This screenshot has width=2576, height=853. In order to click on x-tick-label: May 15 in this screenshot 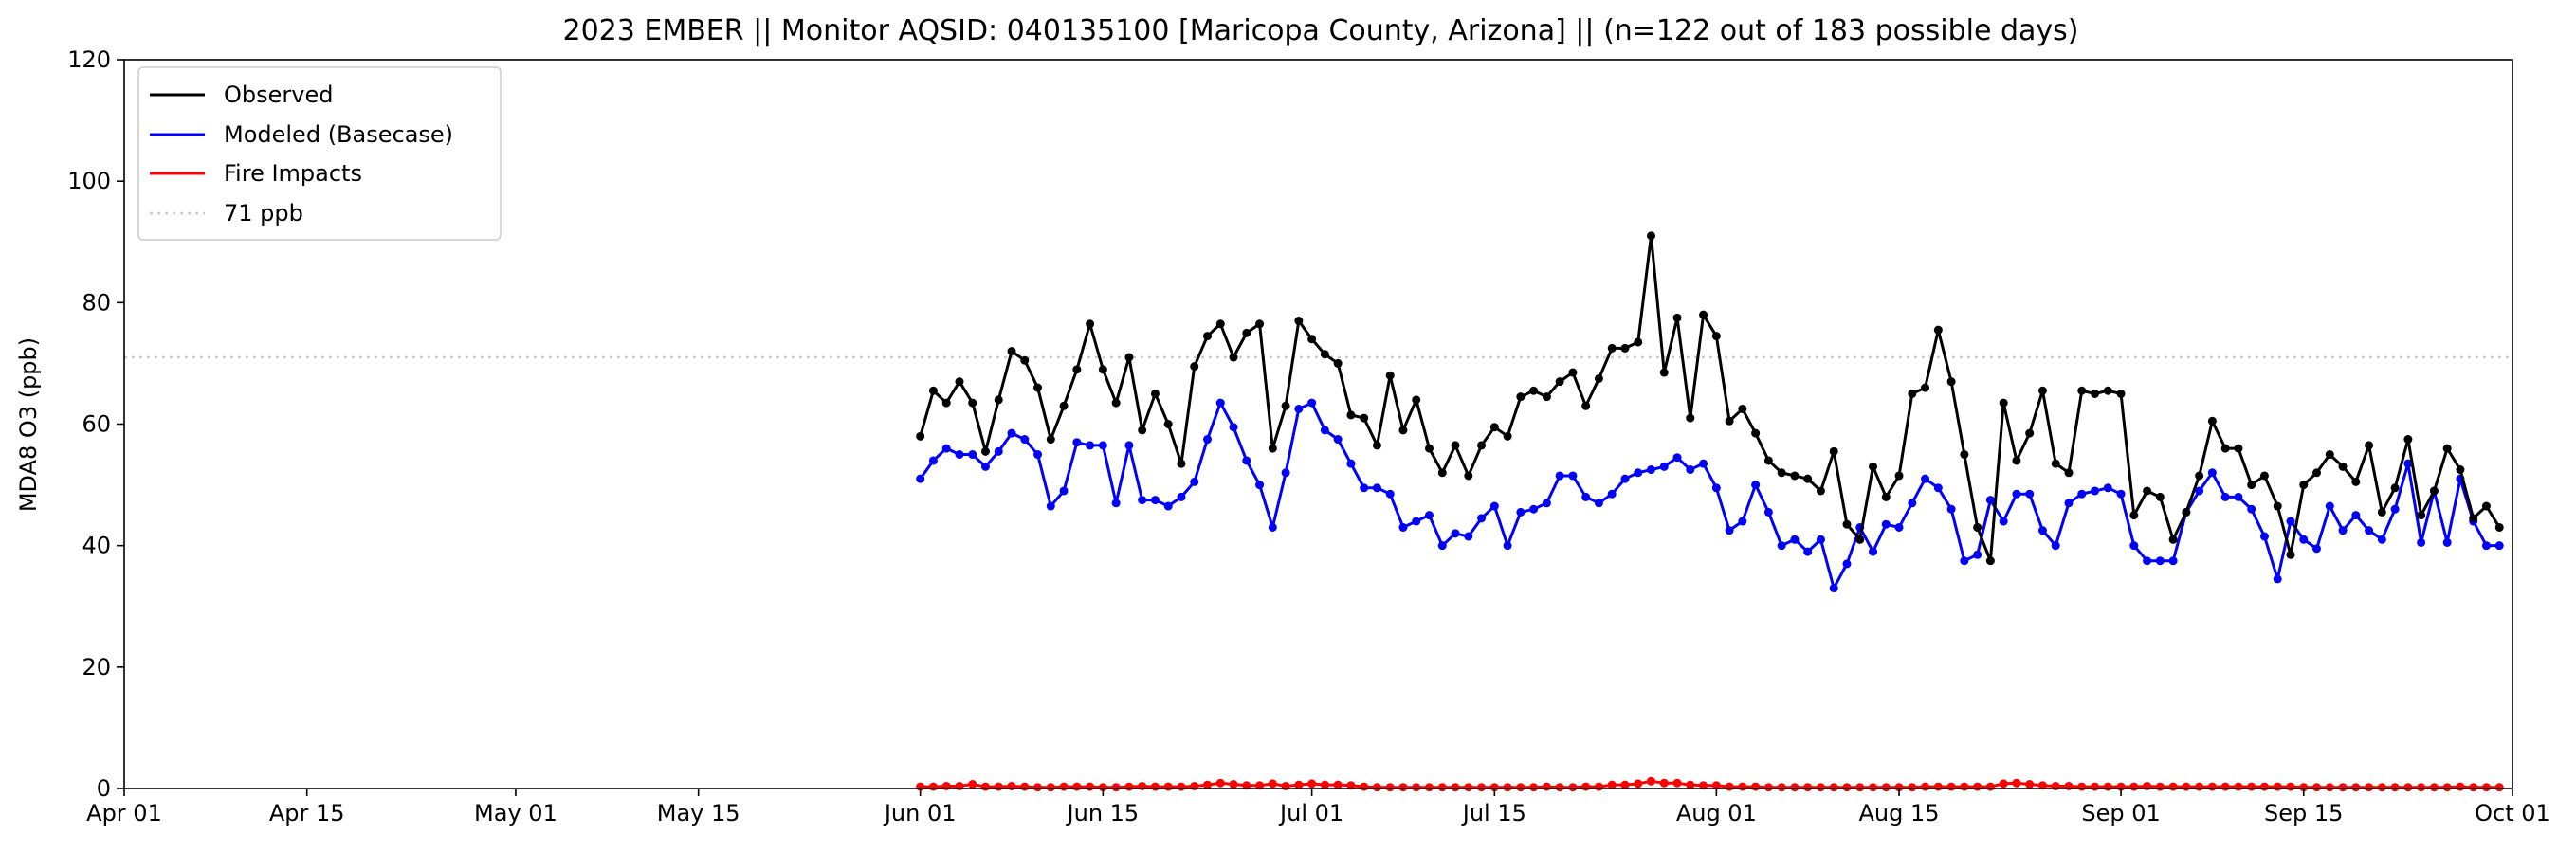, I will do `click(698, 813)`.